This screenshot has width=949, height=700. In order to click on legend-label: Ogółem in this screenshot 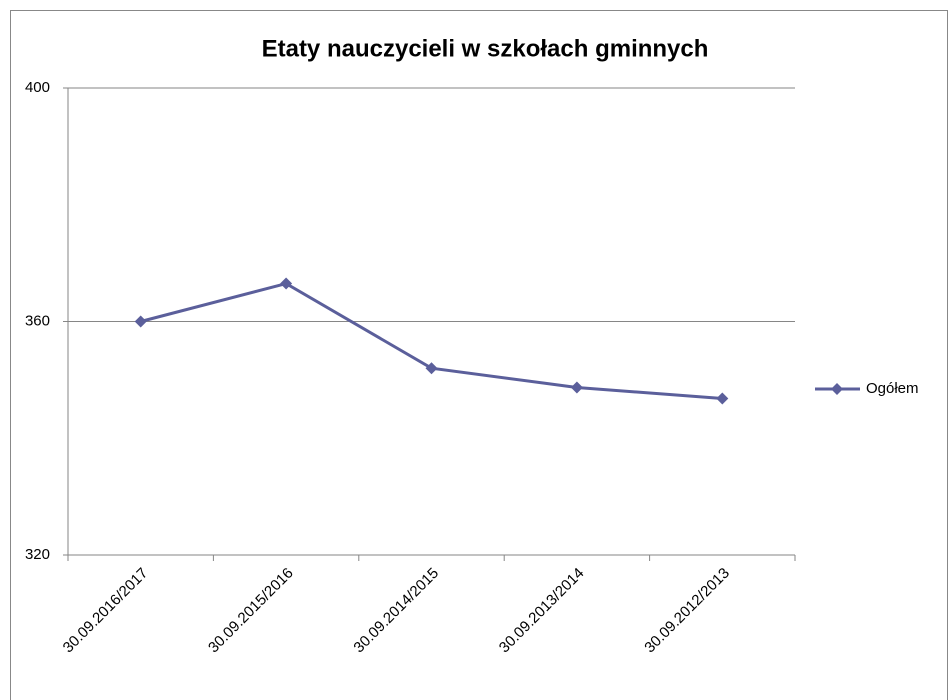, I will do `click(892, 388)`.